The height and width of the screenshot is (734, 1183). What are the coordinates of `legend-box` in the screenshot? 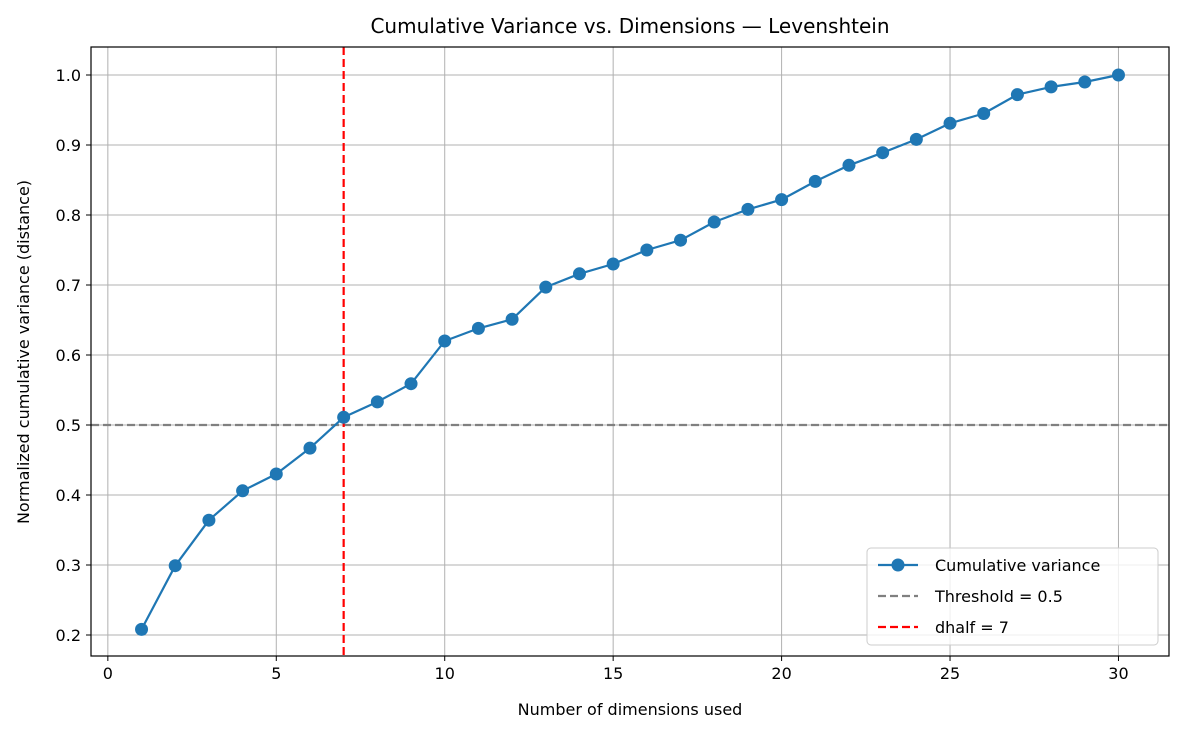 It's located at (1012, 596).